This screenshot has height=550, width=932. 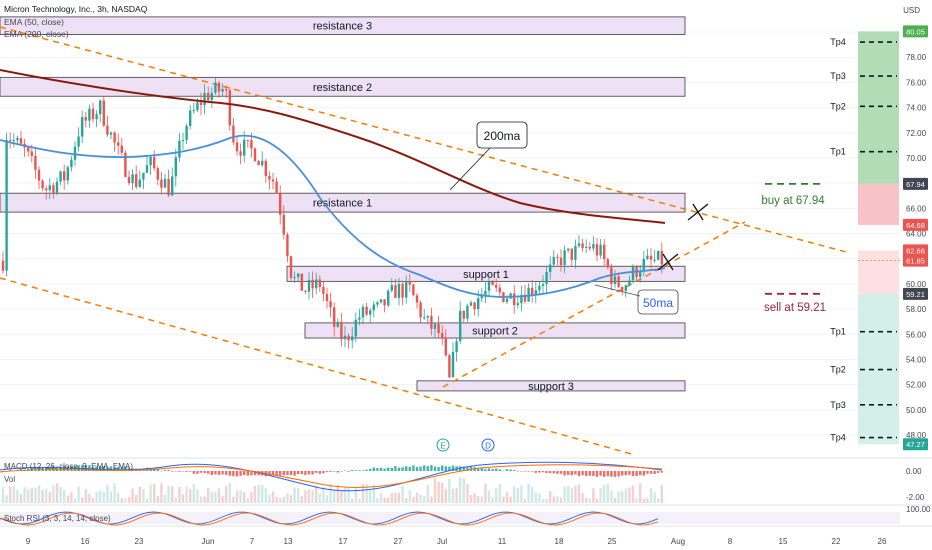 I want to click on stoch-d-line, so click(x=329, y=519).